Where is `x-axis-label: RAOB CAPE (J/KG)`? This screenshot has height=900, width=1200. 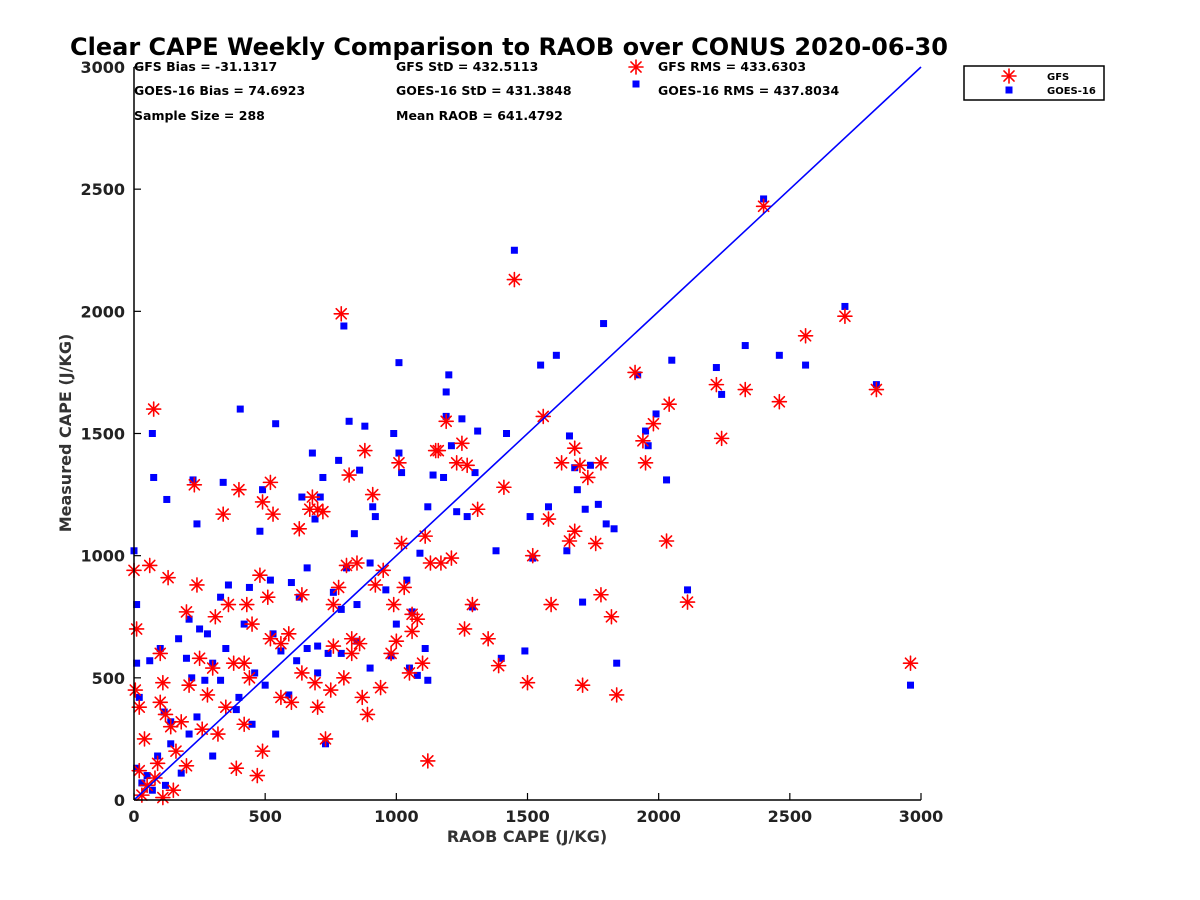
x-axis-label: RAOB CAPE (J/KG) is located at coordinates (527, 836).